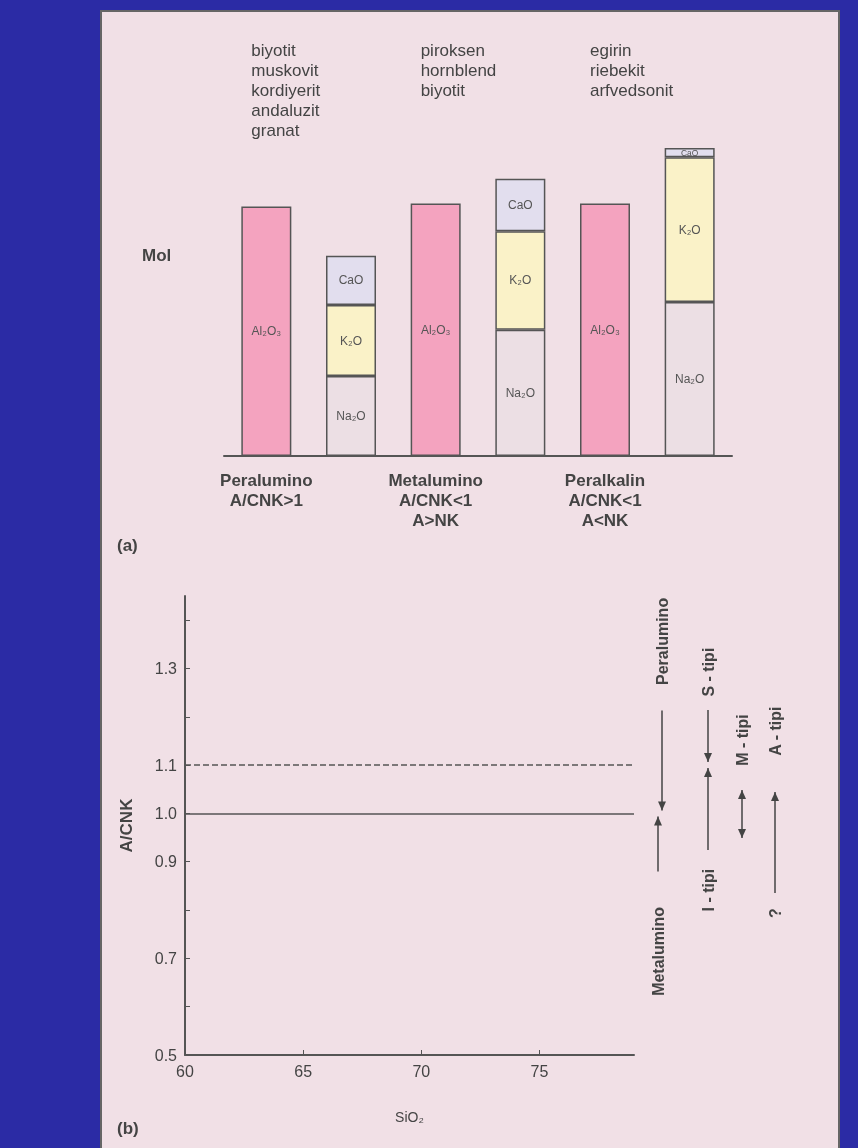 This screenshot has width=858, height=1148. What do you see at coordinates (126, 825) in the screenshot?
I see `y-axis-title: A/CNK` at bounding box center [126, 825].